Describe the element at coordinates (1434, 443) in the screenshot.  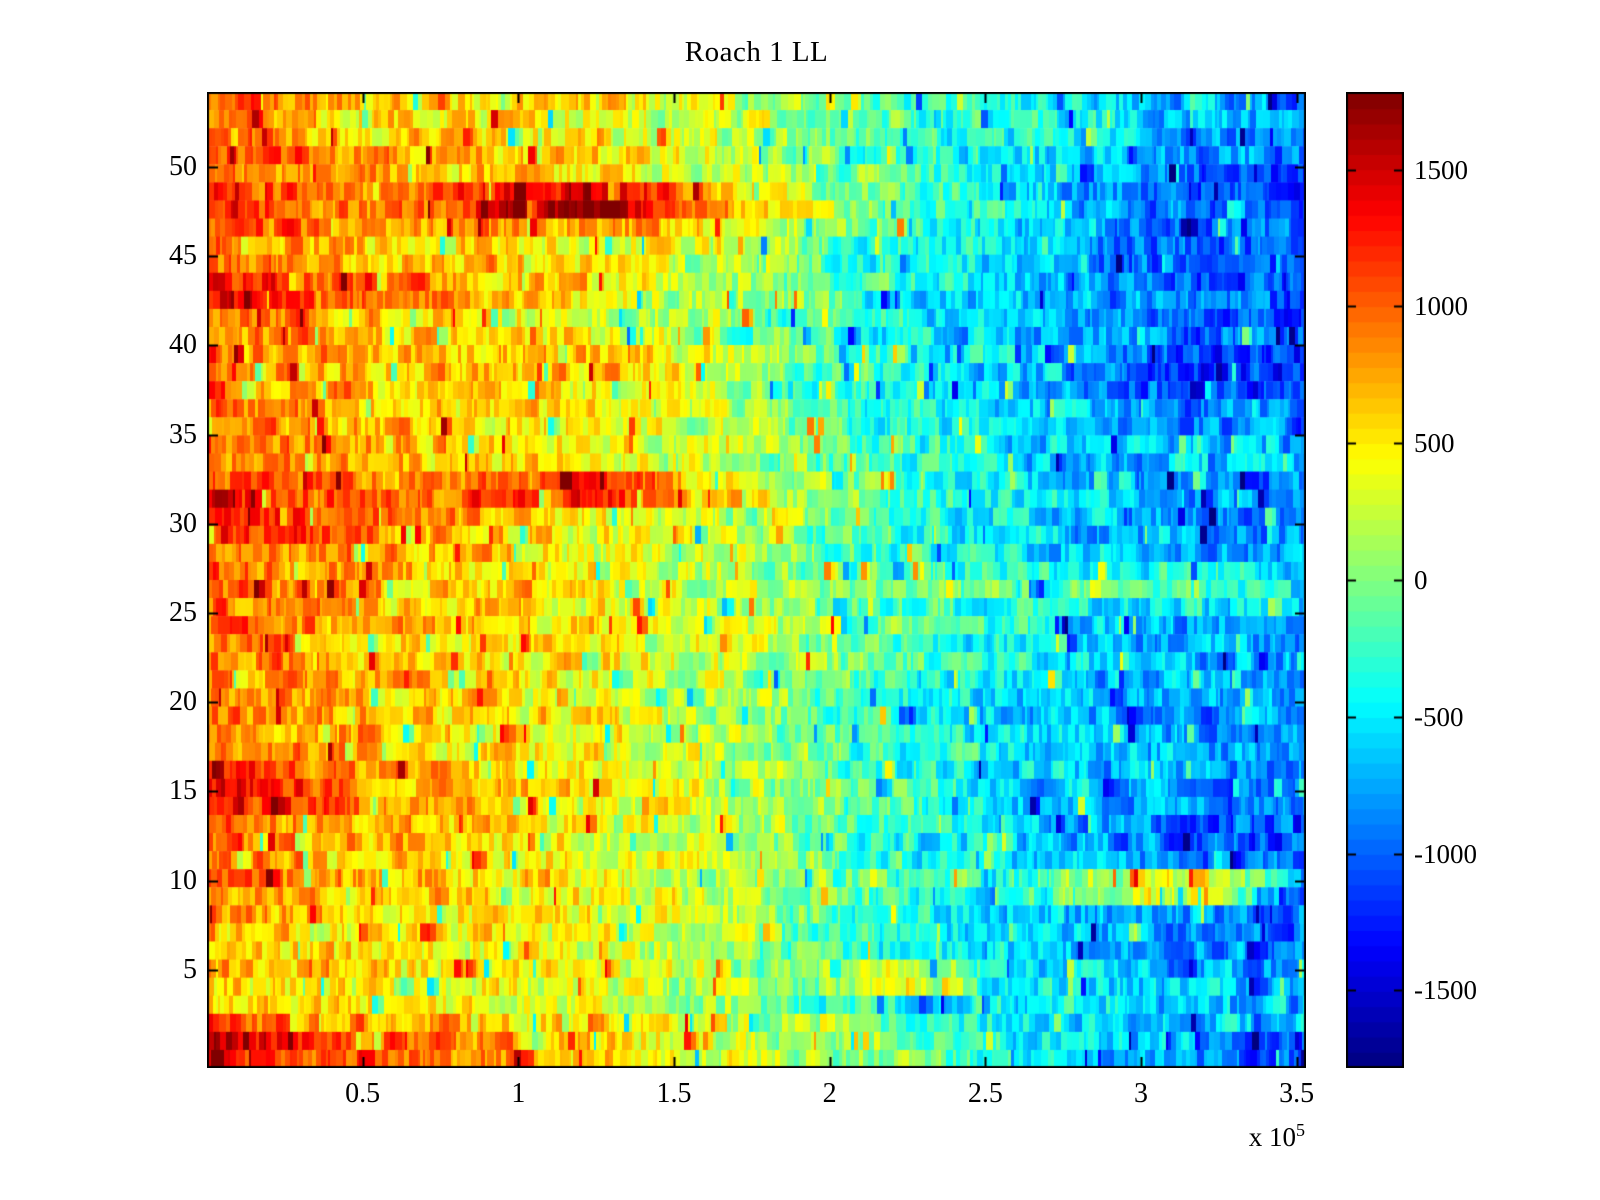
I see `colorbar-tick-label: 500` at that location.